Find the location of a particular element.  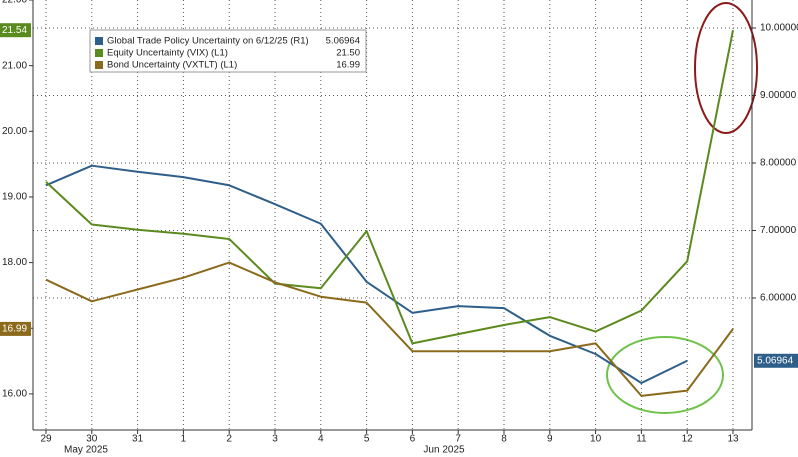

last-value-label: 21.54 is located at coordinates (14, 30).